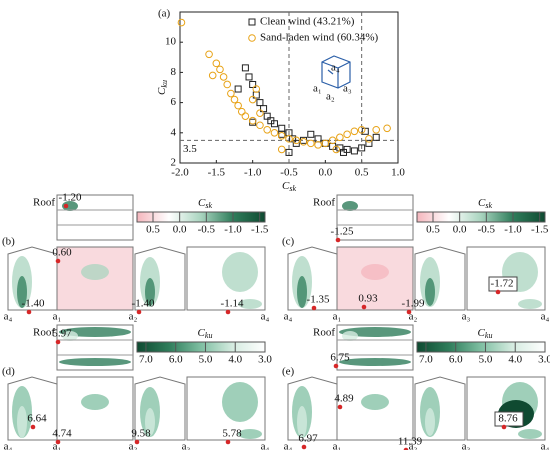 This screenshot has height=450, width=550. What do you see at coordinates (487, 230) in the screenshot?
I see `colorbar-tick-label: -0.5` at bounding box center [487, 230].